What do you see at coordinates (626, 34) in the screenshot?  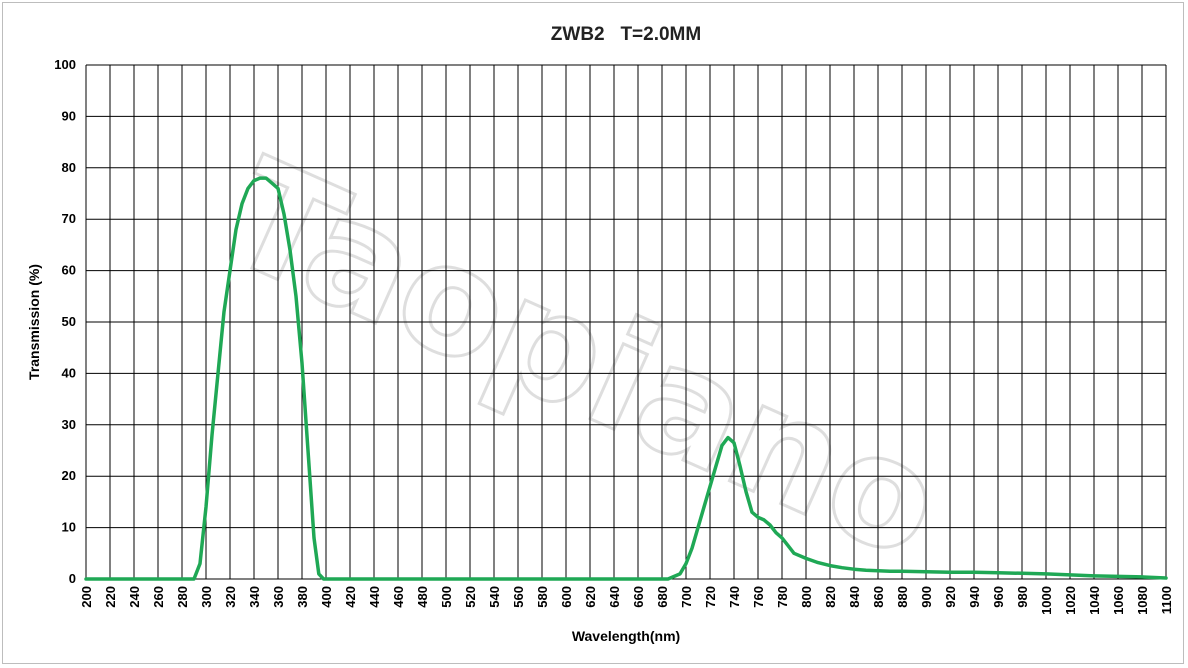 I see `chart-title: ZWB2 T=2.0MM` at bounding box center [626, 34].